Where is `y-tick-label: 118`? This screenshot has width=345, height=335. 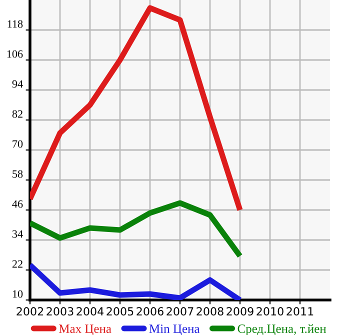
y-tick-label: 118 is located at coordinates (15, 24).